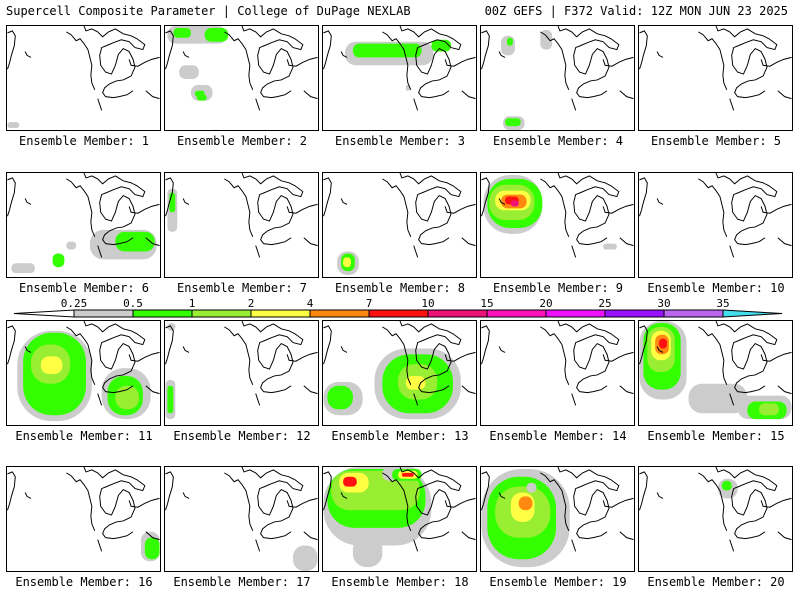 Image resolution: width=800 pixels, height=600 pixels. What do you see at coordinates (716, 582) in the screenshot?
I see `ensemble-member-label: Ensemble Member: 20` at bounding box center [716, 582].